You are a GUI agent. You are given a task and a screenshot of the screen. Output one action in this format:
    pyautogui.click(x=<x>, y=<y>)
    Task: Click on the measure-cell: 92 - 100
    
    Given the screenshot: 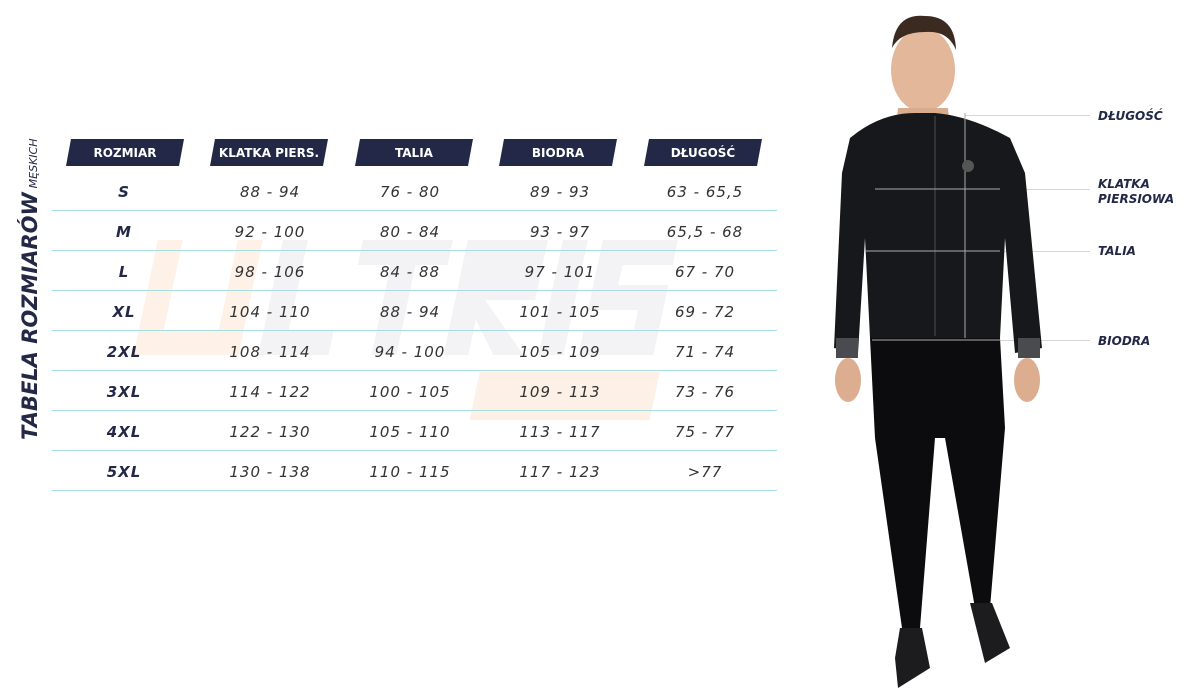 What is the action you would take?
    pyautogui.click(x=270, y=232)
    